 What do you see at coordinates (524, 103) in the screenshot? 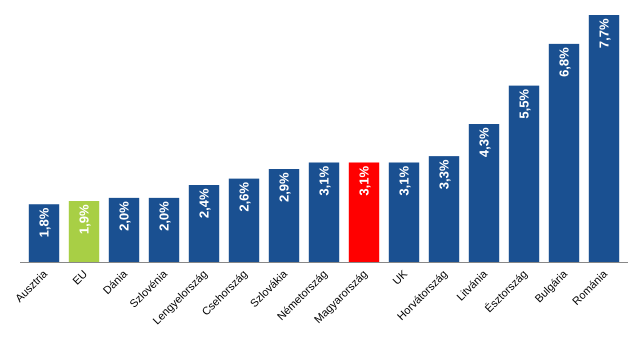
I see `data-label: 5,5%` at bounding box center [524, 103].